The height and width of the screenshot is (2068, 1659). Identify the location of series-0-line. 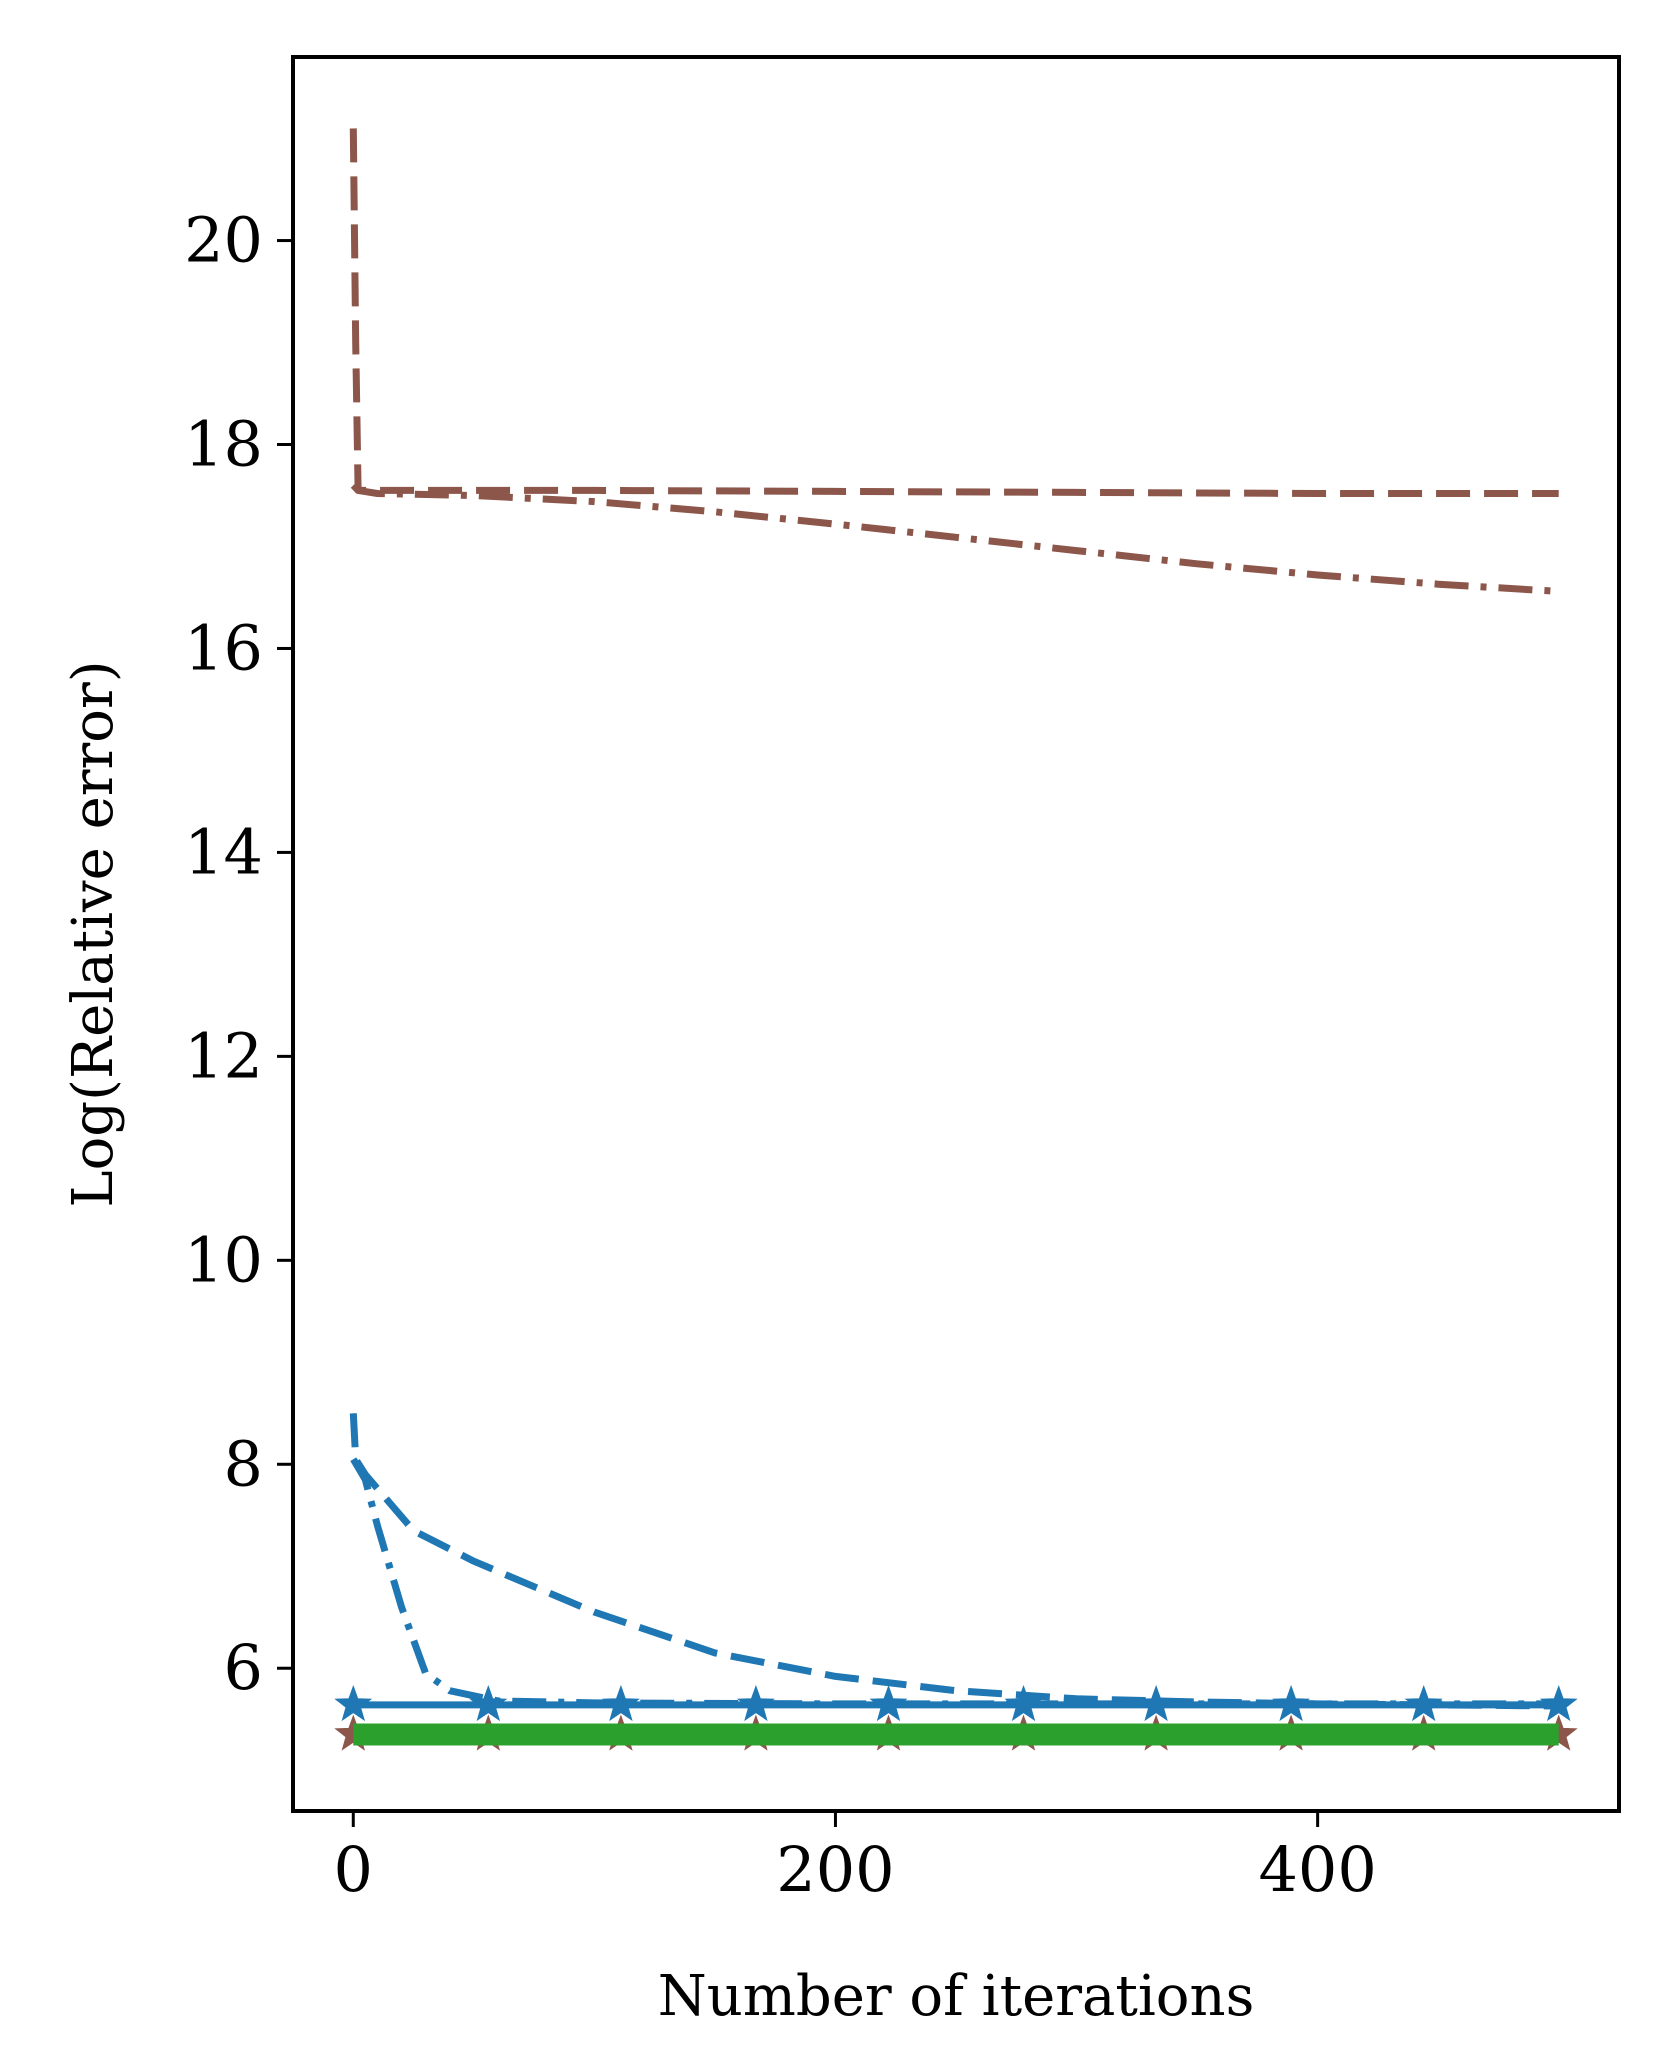
(954, 312).